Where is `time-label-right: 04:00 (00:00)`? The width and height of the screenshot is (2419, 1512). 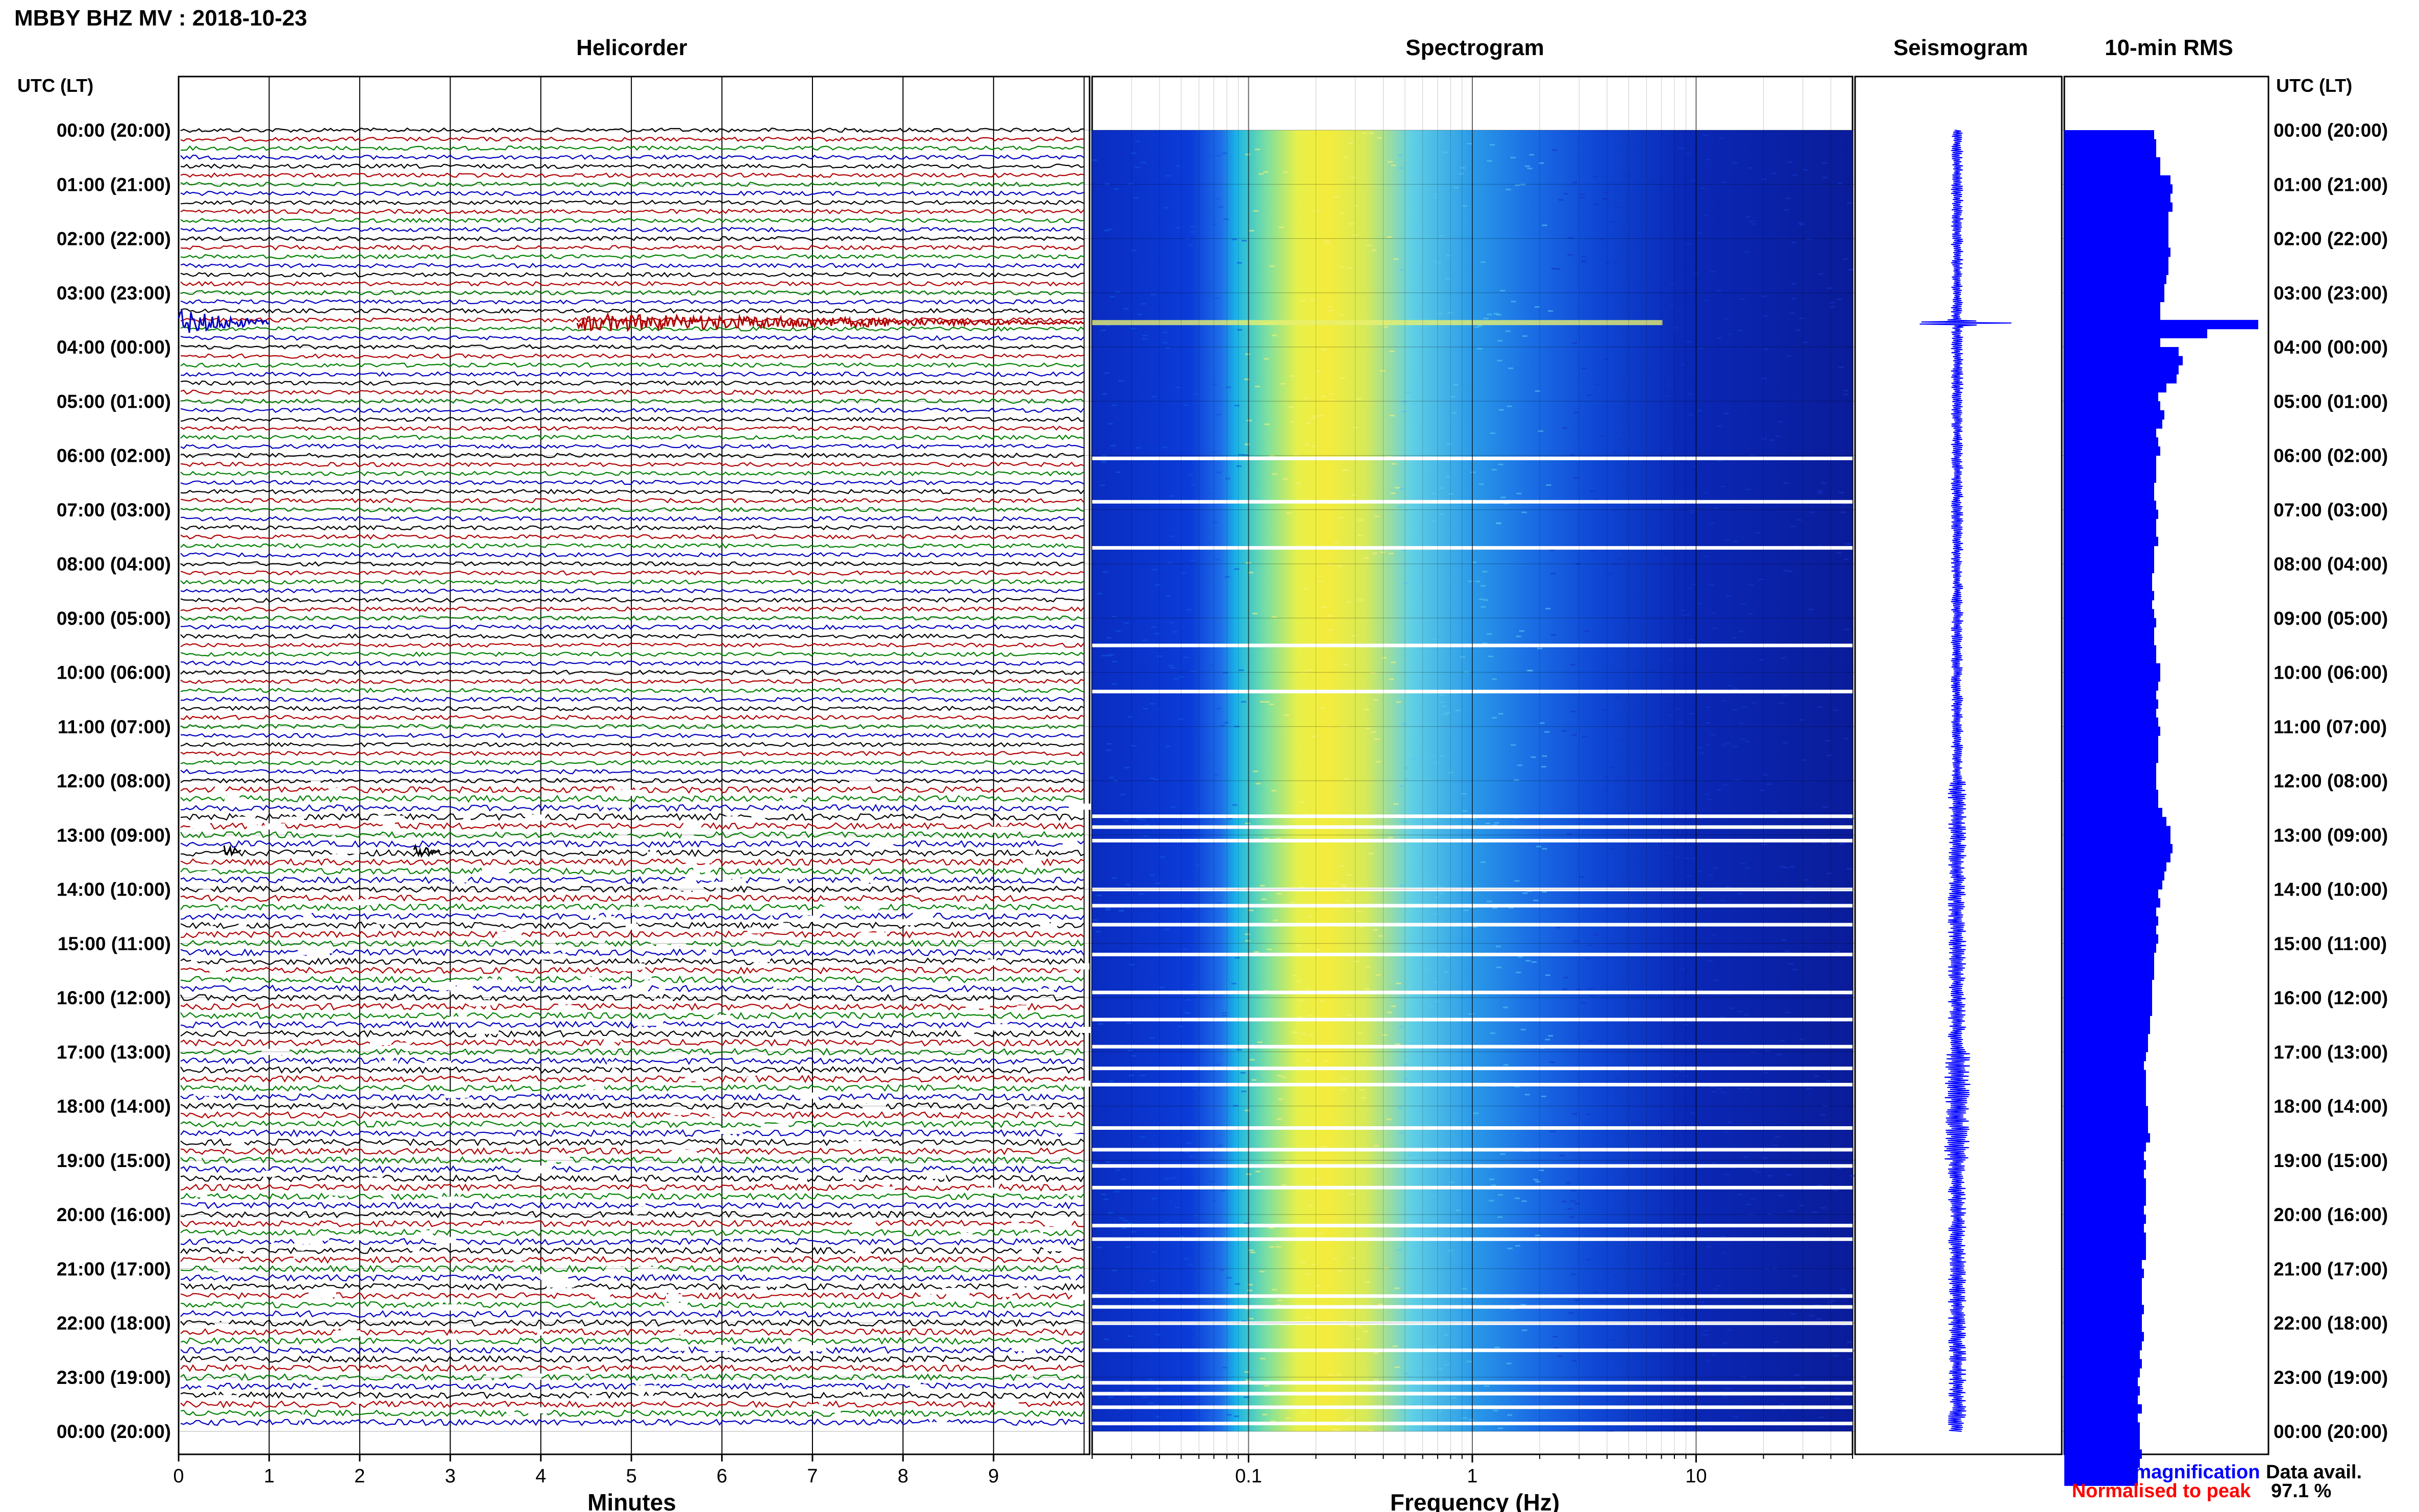 time-label-right: 04:00 (00:00) is located at coordinates (2331, 347).